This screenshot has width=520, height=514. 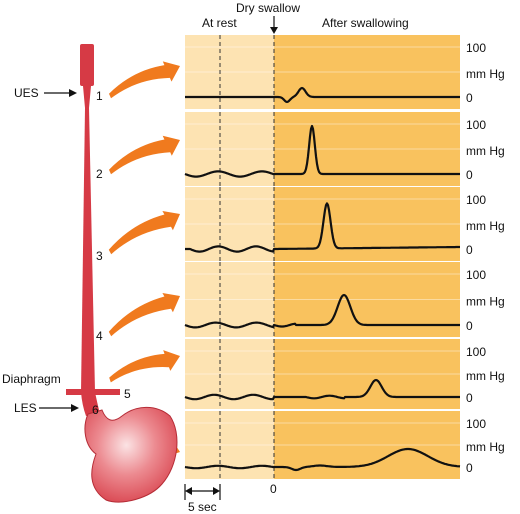 I want to click on esophagus, so click(x=90, y=230).